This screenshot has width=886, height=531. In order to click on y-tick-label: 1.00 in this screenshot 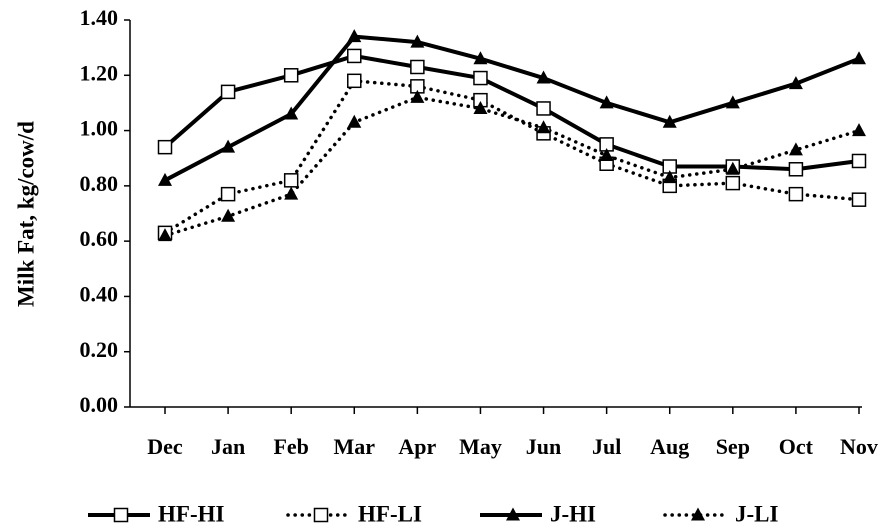, I will do `click(99, 128)`.